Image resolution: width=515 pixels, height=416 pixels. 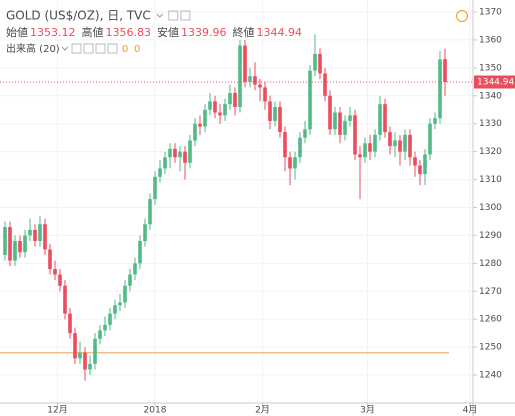 What do you see at coordinates (490, 320) in the screenshot?
I see `y-tick-label: 1260` at bounding box center [490, 320].